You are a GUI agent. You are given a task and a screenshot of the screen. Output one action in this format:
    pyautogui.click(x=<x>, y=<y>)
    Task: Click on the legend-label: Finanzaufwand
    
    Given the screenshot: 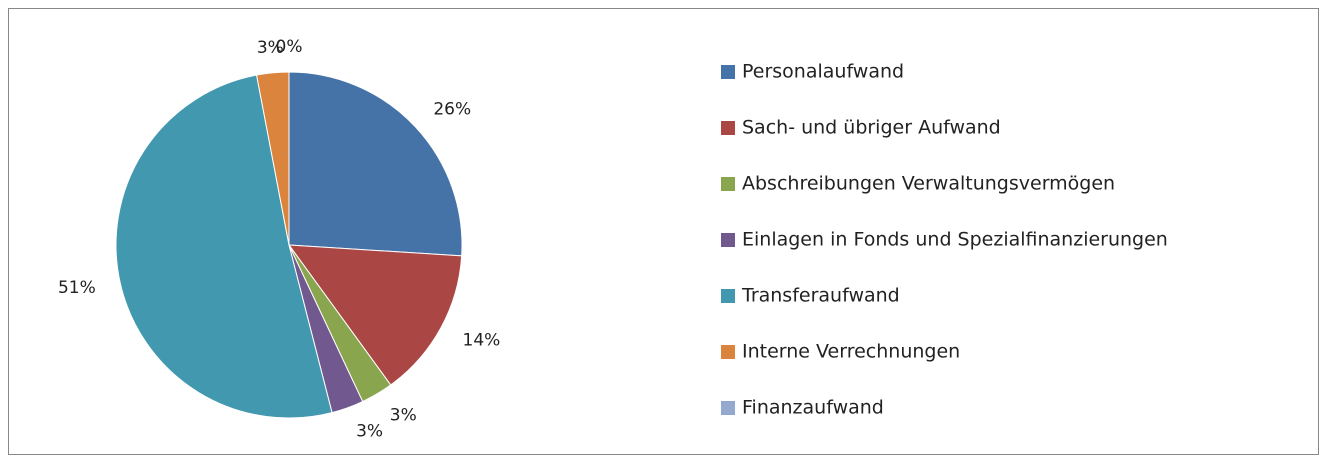 What is the action you would take?
    pyautogui.click(x=813, y=408)
    